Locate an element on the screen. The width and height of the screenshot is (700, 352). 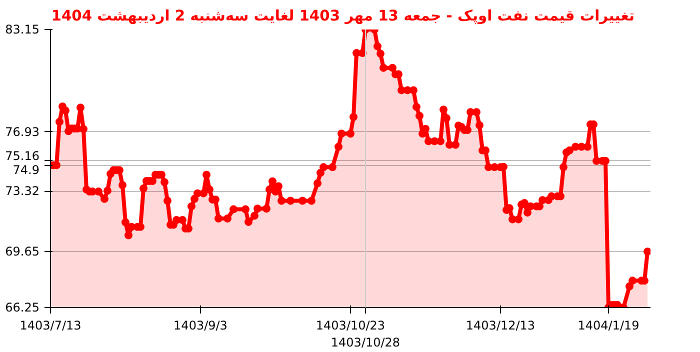
x-tick-label: 1404/1/19 is located at coordinates (609, 325).